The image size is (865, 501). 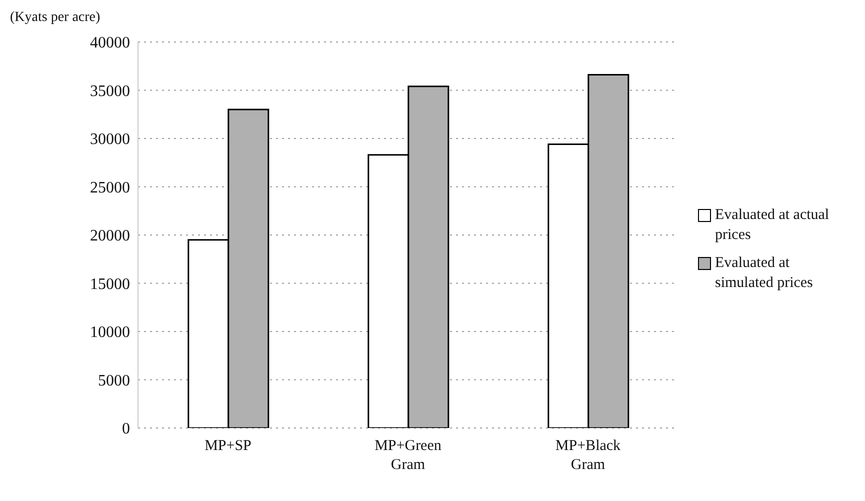 What do you see at coordinates (764, 273) in the screenshot?
I see `legend-label: Evaluated at simulated prices` at bounding box center [764, 273].